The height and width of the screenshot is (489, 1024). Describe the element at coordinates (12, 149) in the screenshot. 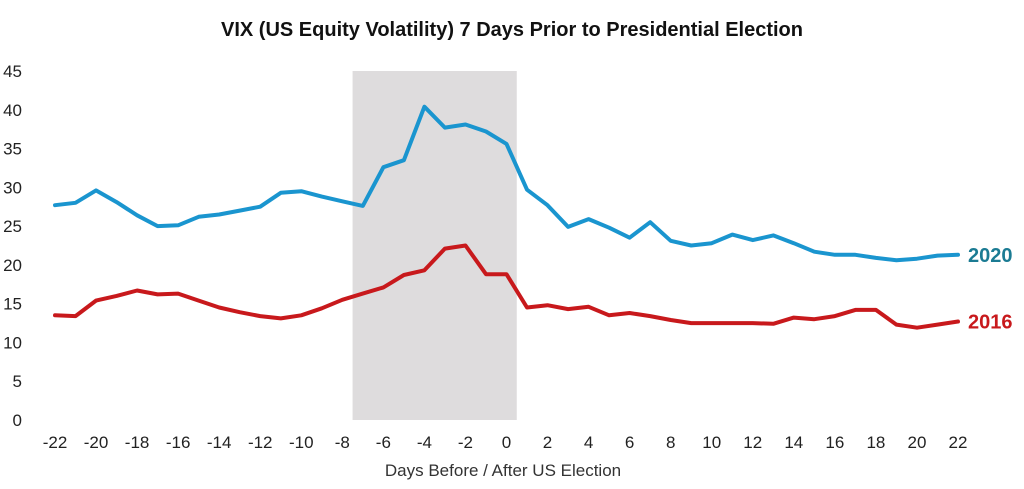

I see `y-tick-label: 35` at that location.